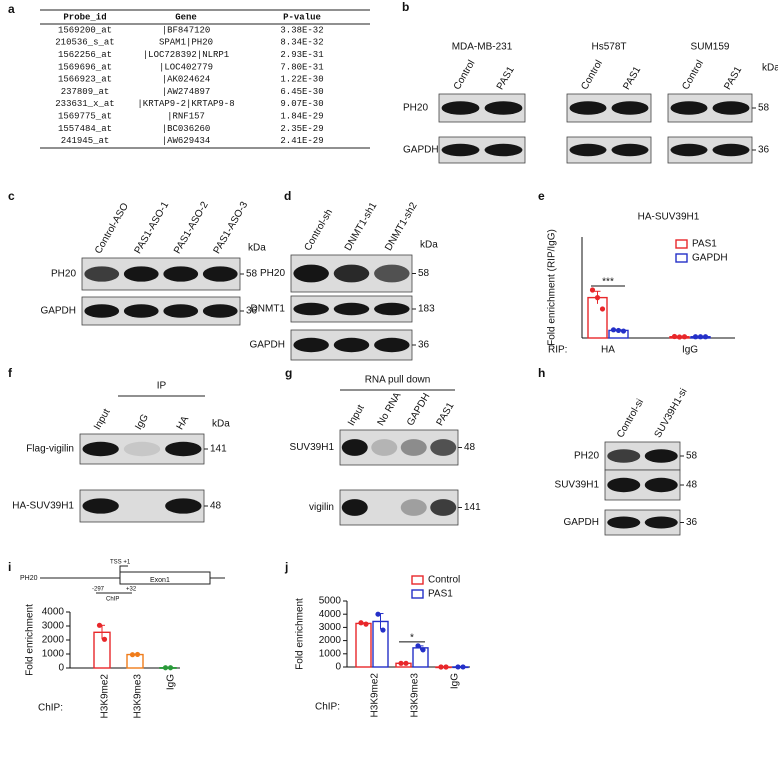 The image size is (778, 774). I want to click on x-tick-label: HA, so click(608, 350).